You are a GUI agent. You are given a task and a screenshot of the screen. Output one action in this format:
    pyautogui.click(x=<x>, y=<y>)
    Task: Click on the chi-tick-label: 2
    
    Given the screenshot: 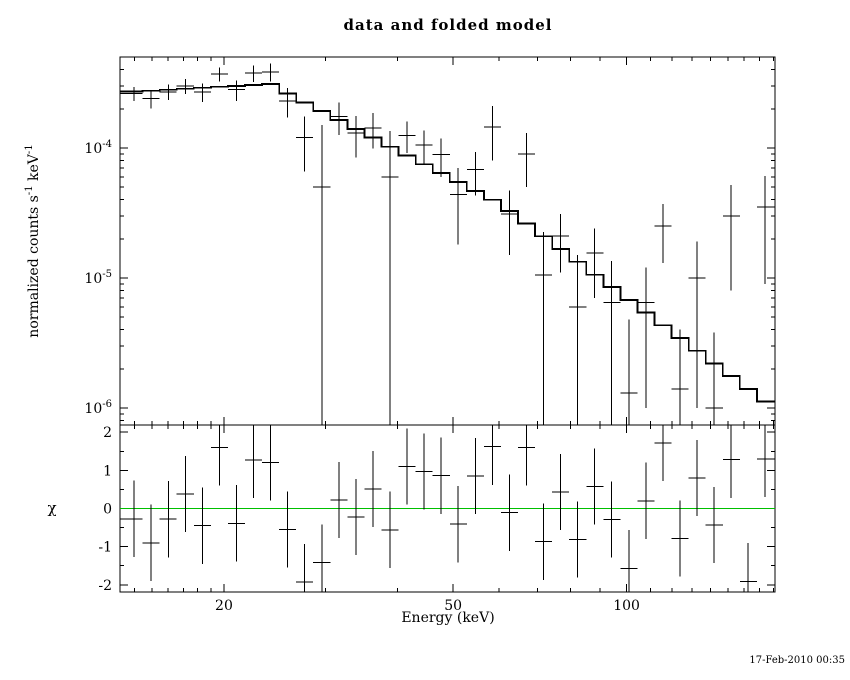 What is the action you would take?
    pyautogui.click(x=107, y=433)
    